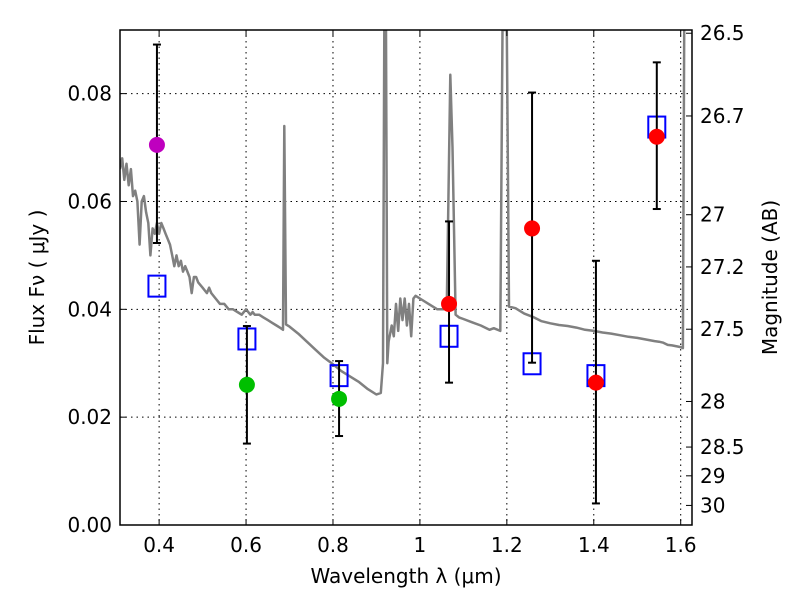 This screenshot has width=800, height=600. I want to click on y2-tick-label: 28.5, so click(722, 447).